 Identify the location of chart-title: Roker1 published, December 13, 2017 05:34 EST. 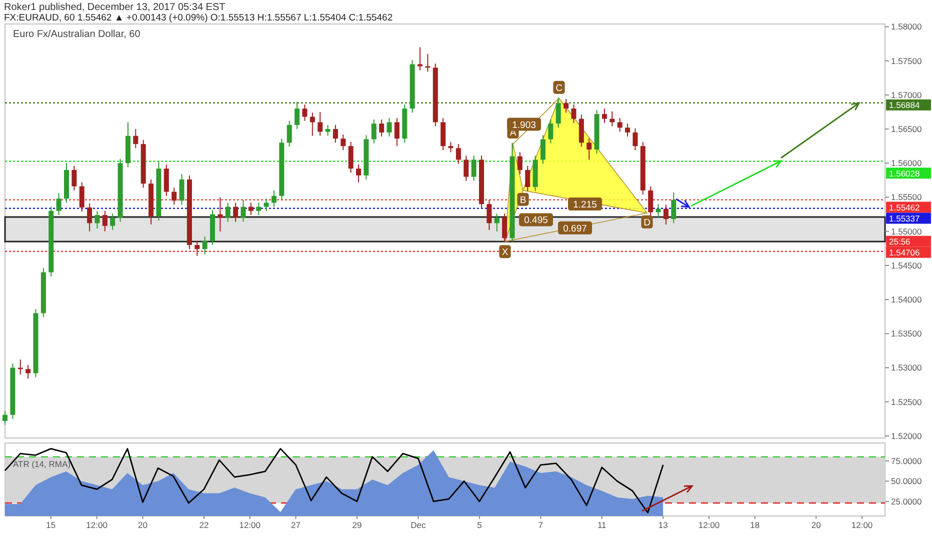
(115, 7).